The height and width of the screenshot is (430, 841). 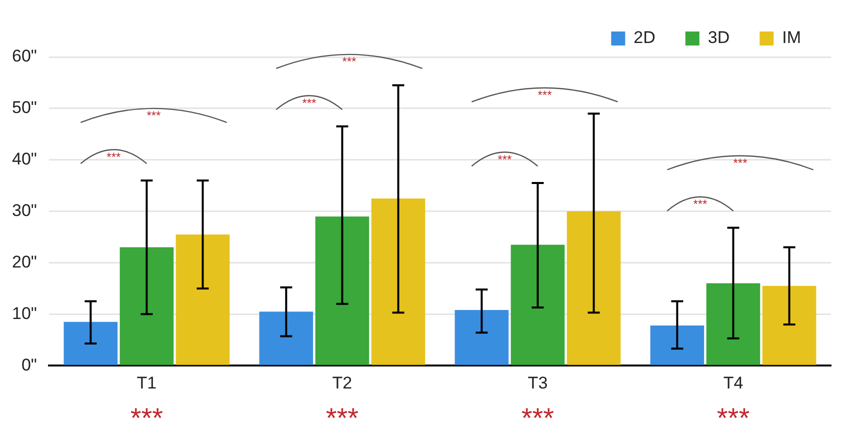 I want to click on legend-label: 2D, so click(x=645, y=38).